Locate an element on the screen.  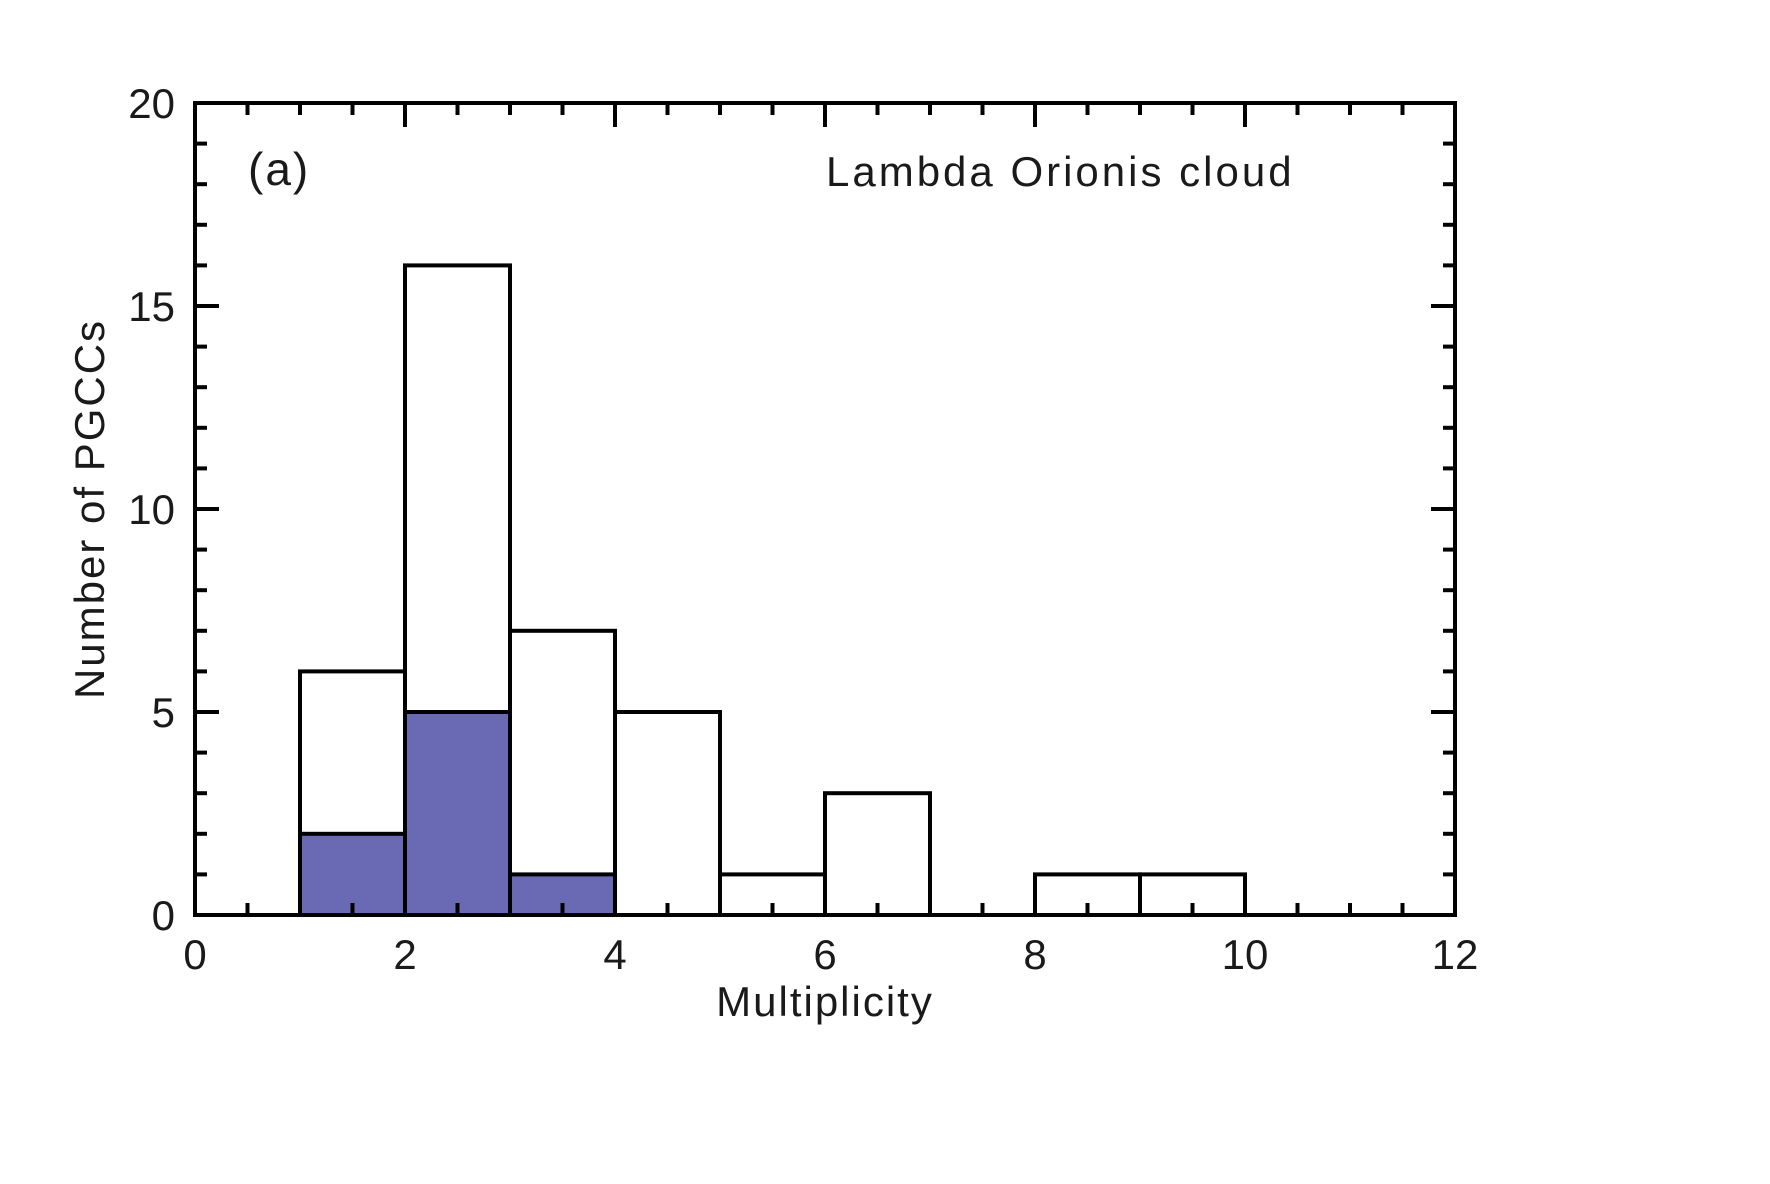
y-axis-label: Number of PGCCs is located at coordinates (89, 509).